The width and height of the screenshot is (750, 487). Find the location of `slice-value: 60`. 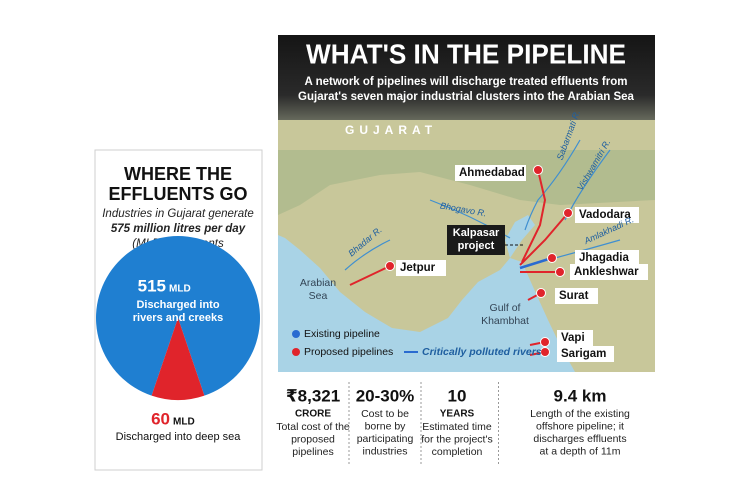

slice-value: 60 is located at coordinates (160, 418).